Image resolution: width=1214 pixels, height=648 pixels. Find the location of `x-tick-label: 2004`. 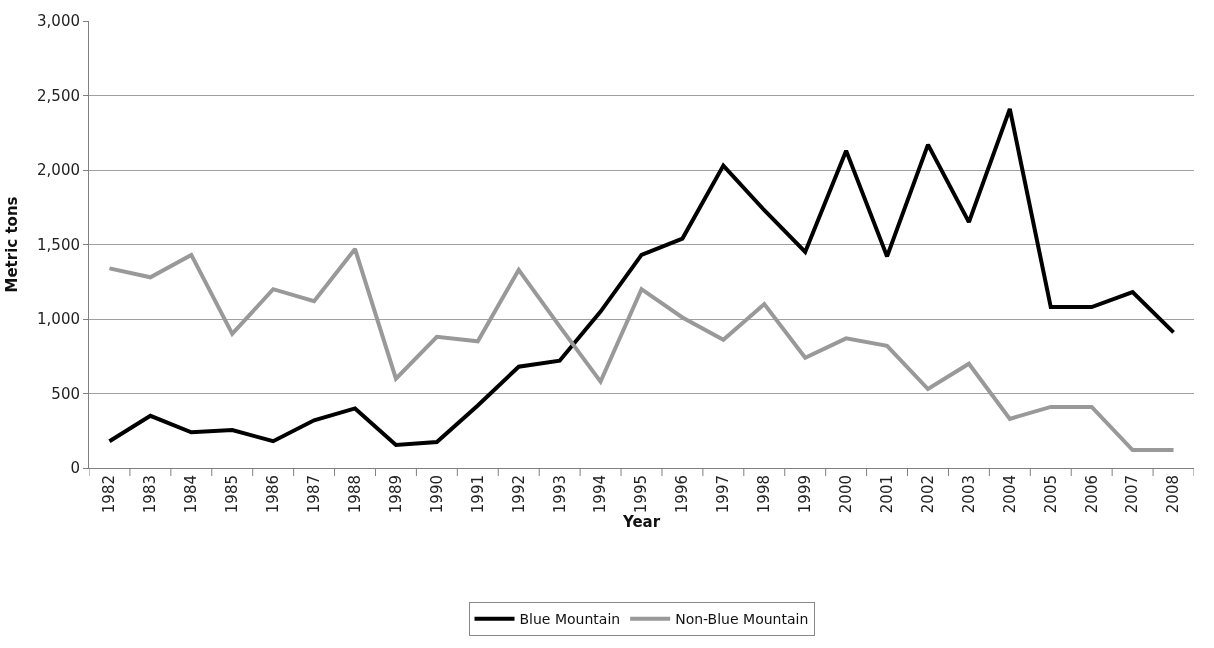

x-tick-label: 2004 is located at coordinates (1009, 494).